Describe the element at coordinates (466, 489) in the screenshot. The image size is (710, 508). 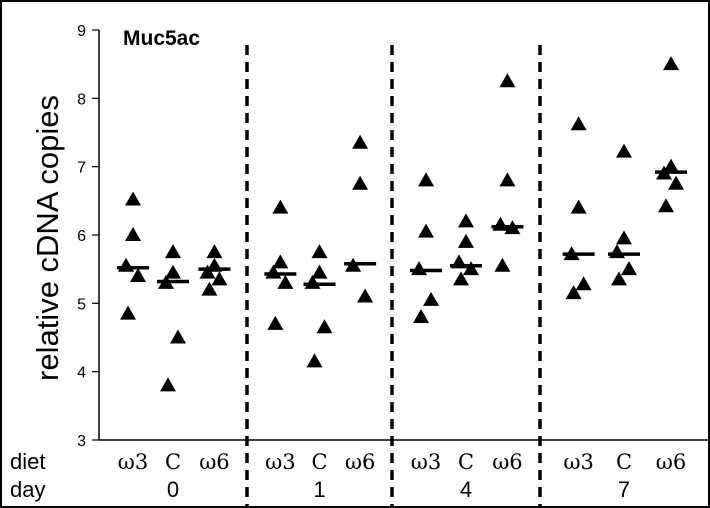
I see `day-label: 4` at that location.